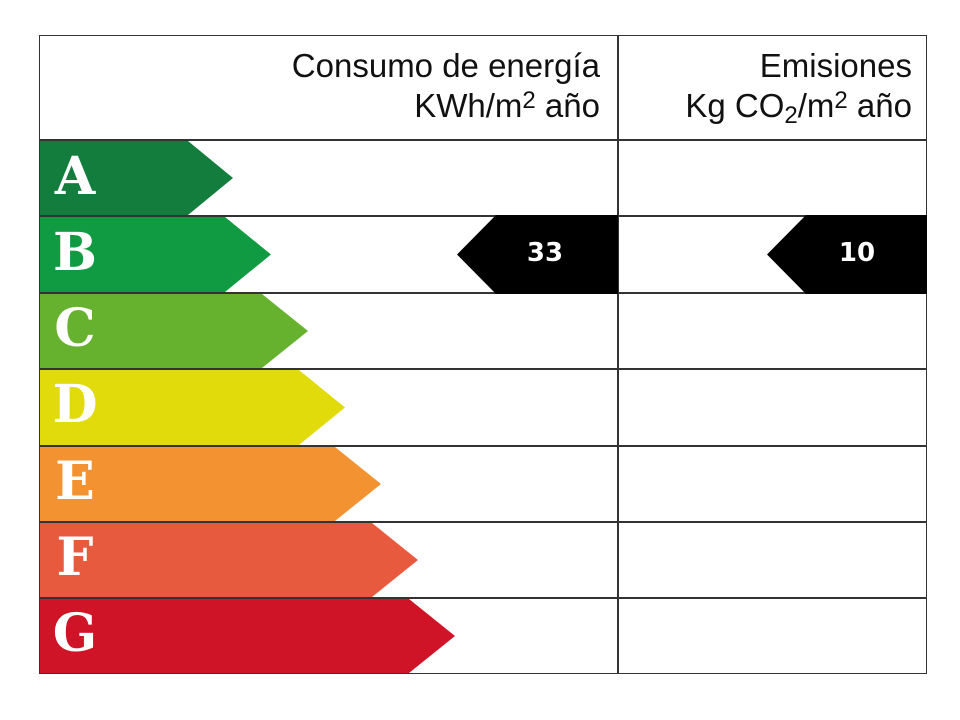  What do you see at coordinates (215, 484) in the screenshot?
I see `rating-arrow-e` at bounding box center [215, 484].